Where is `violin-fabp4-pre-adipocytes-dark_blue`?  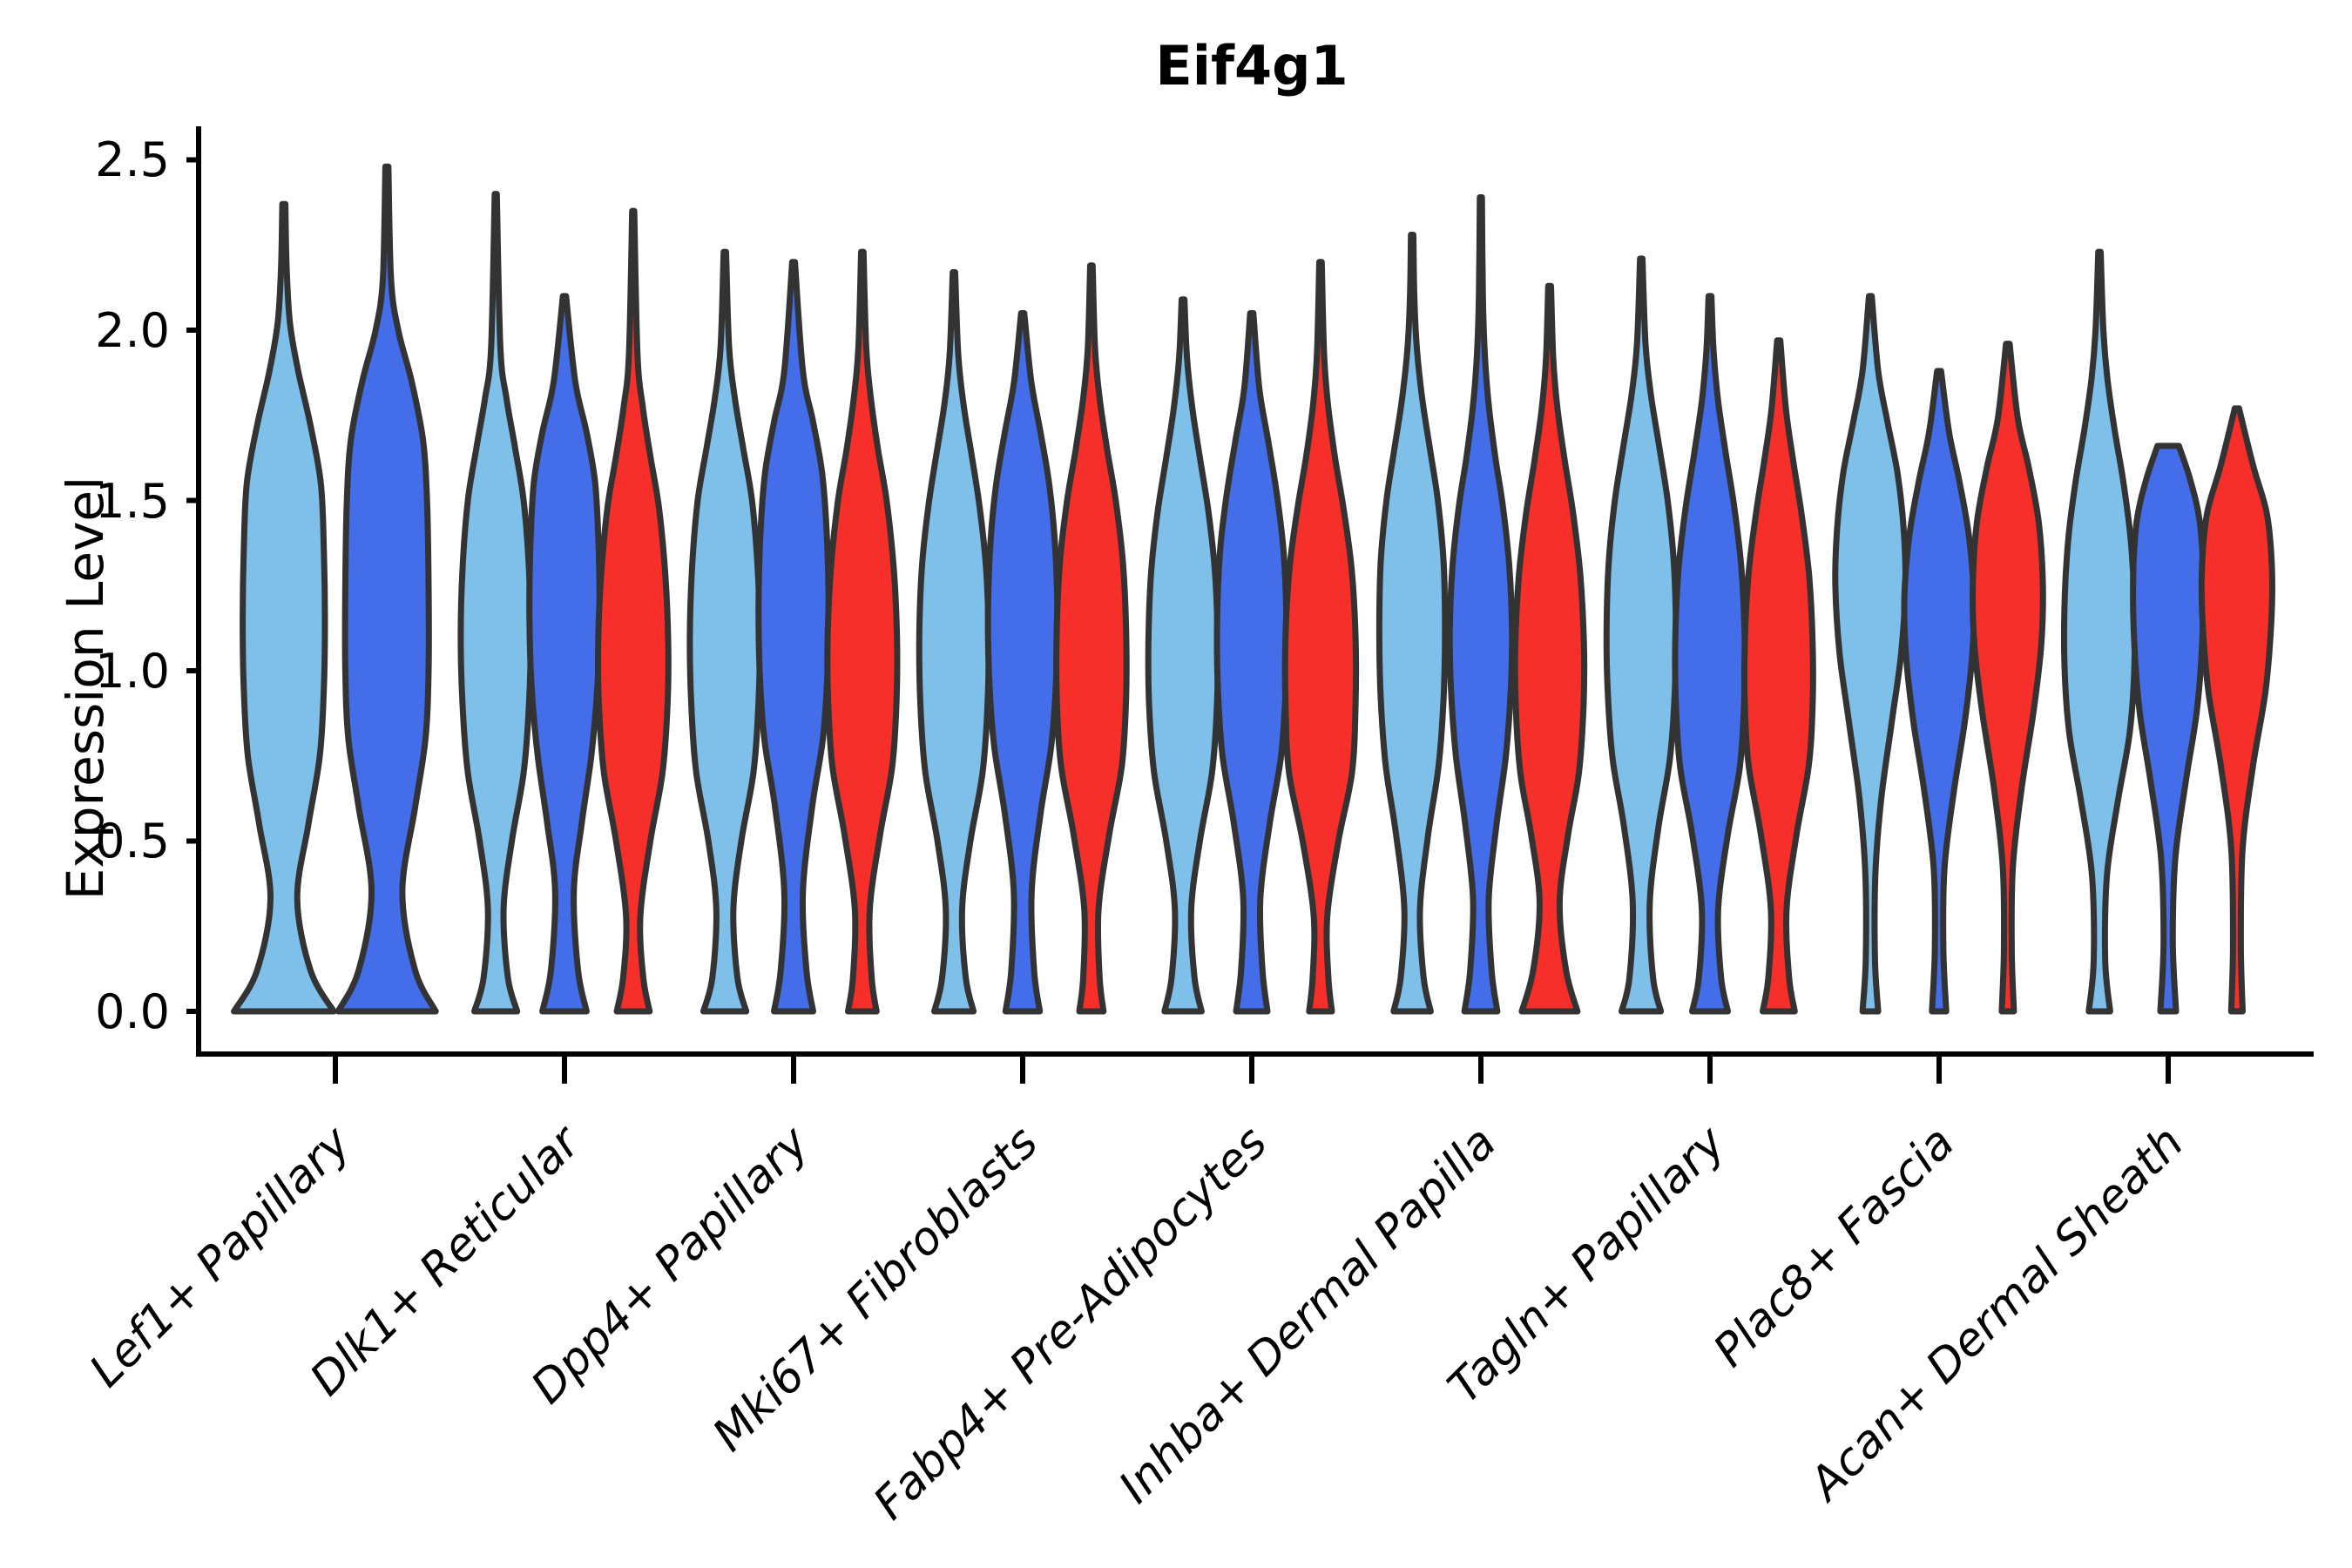
violin-fabp4-pre-adipocytes-dark_blue is located at coordinates (1251, 662).